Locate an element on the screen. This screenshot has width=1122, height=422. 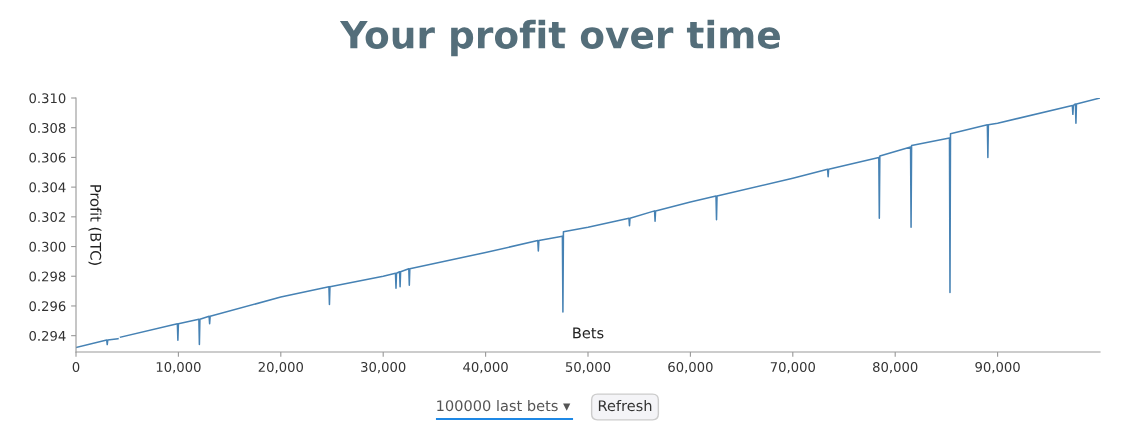
y-tick-label: 0.306 is located at coordinates (47, 157).